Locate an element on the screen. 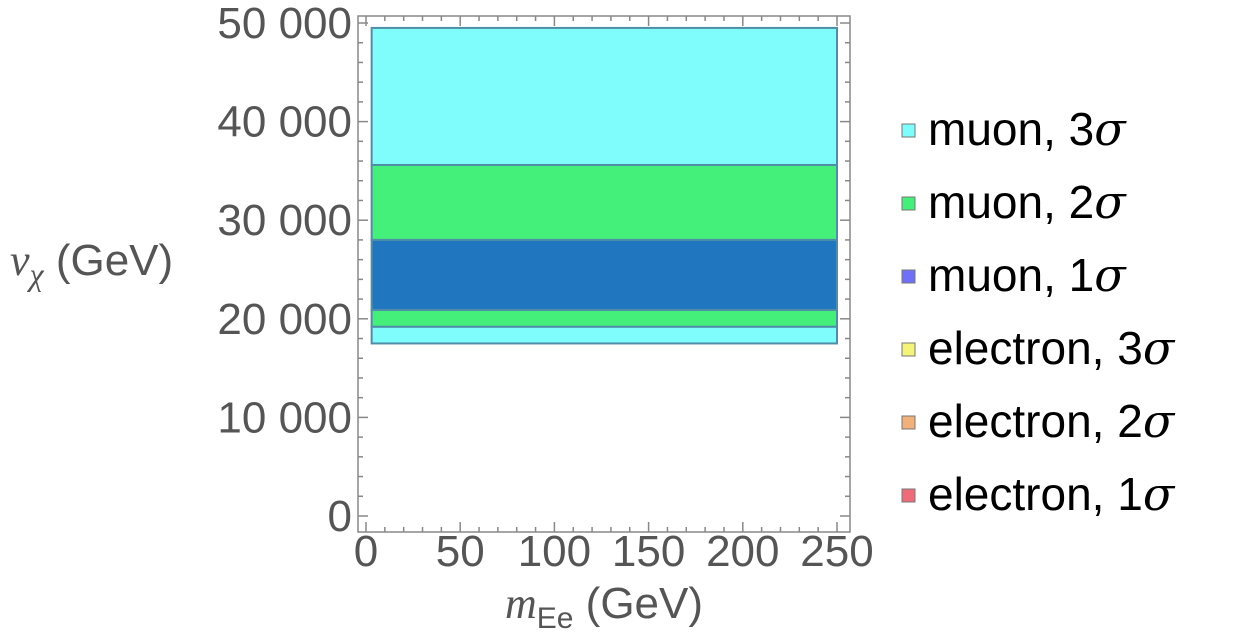 The width and height of the screenshot is (1247, 634). legend-item: electron, 1σ is located at coordinates (1038, 494).